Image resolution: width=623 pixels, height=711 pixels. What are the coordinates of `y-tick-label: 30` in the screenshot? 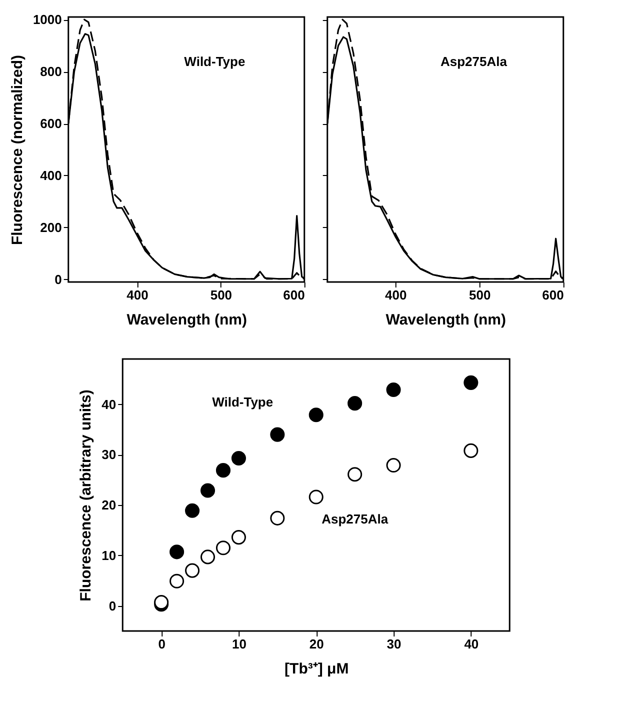 It's located at (109, 454).